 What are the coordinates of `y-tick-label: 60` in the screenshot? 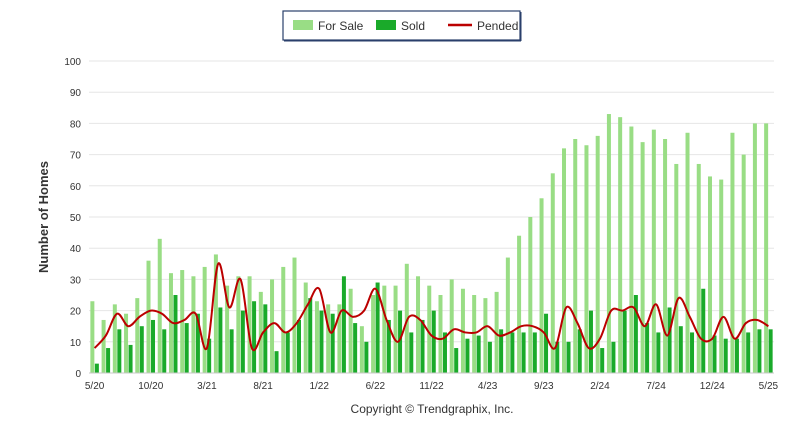 It's located at (76, 187).